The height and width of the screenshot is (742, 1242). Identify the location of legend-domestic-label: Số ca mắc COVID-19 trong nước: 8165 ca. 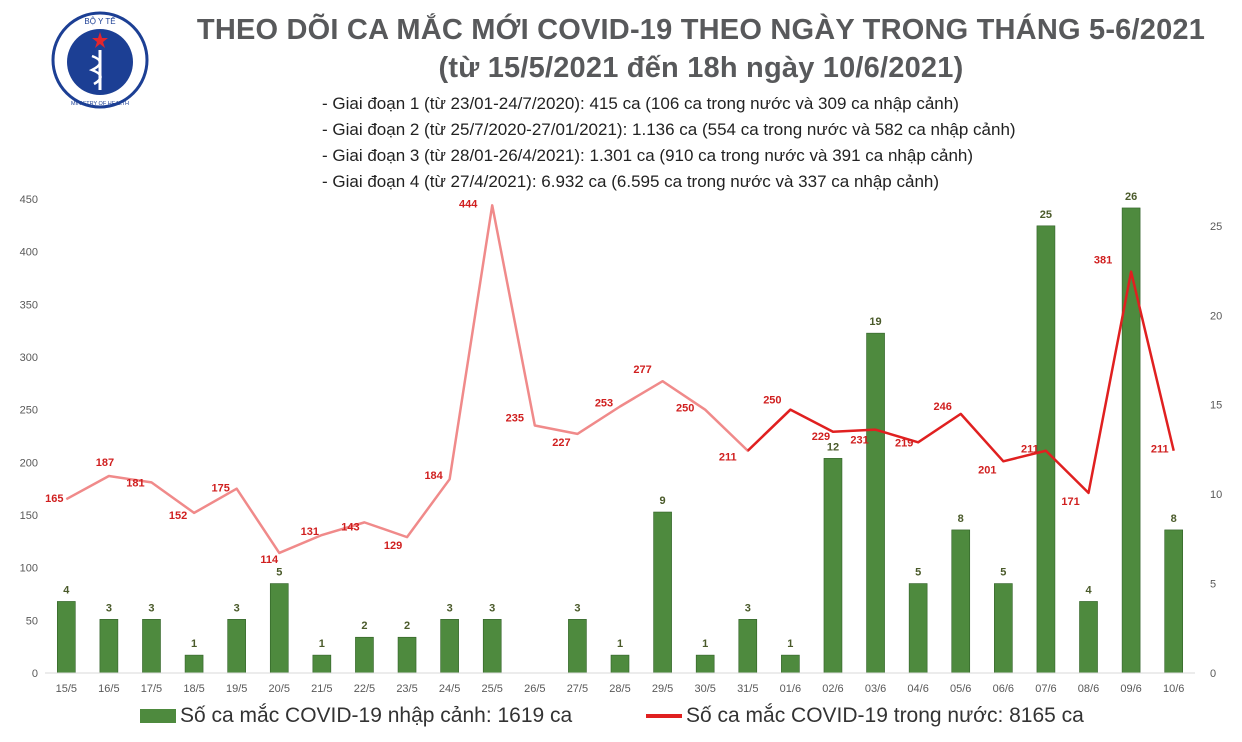
(885, 715).